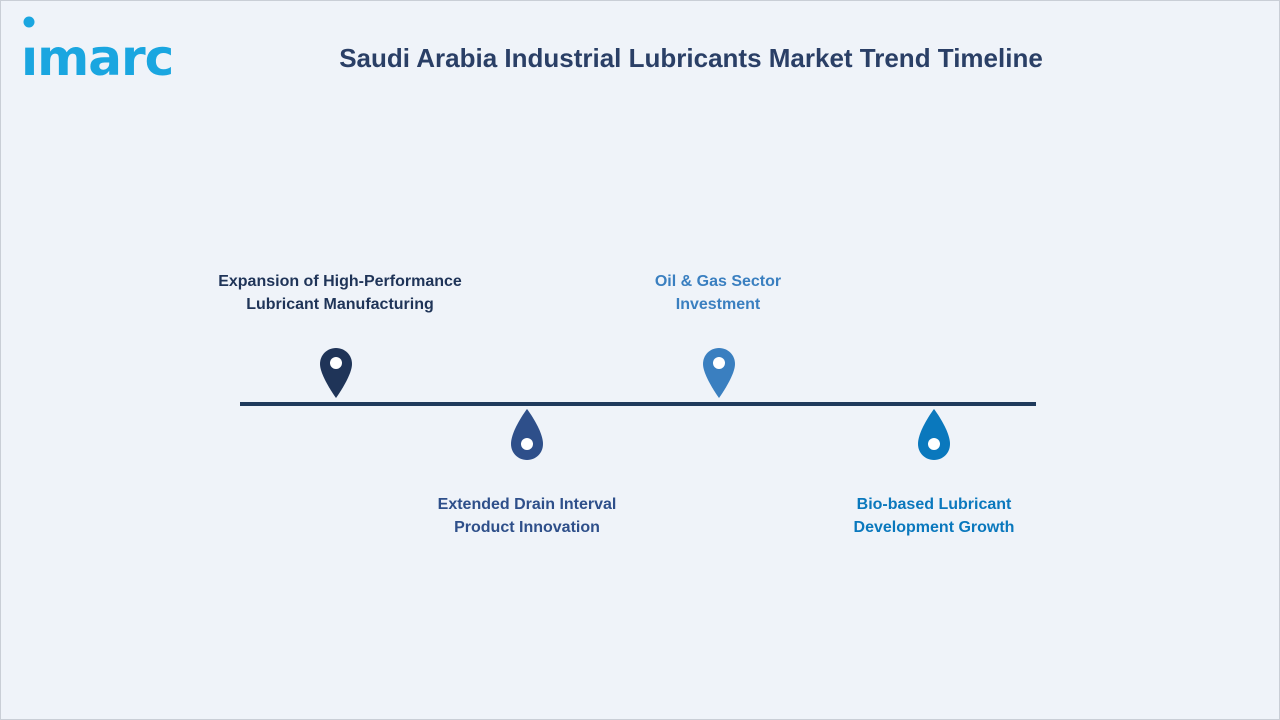 The image size is (1280, 720). What do you see at coordinates (718, 293) in the screenshot?
I see `timeline-label-3: Oil & Gas Sector Investment` at bounding box center [718, 293].